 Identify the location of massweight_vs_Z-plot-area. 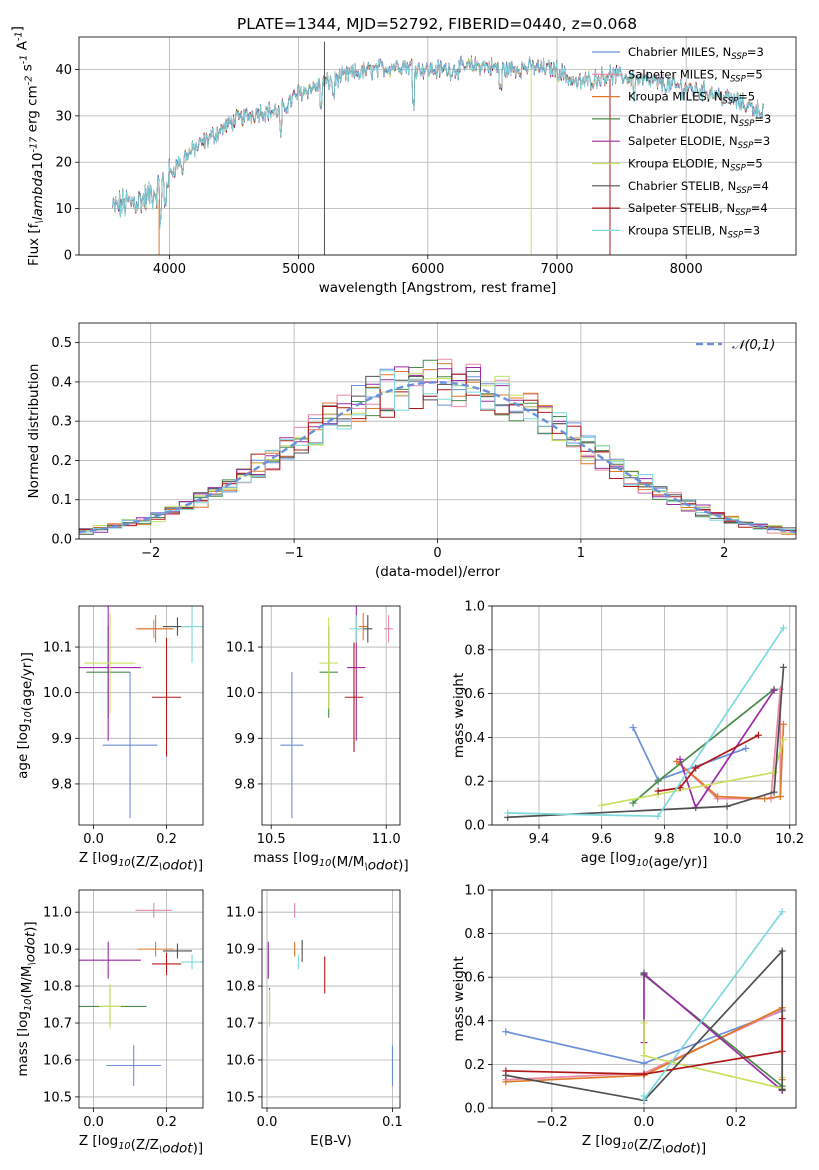
(644, 1006).